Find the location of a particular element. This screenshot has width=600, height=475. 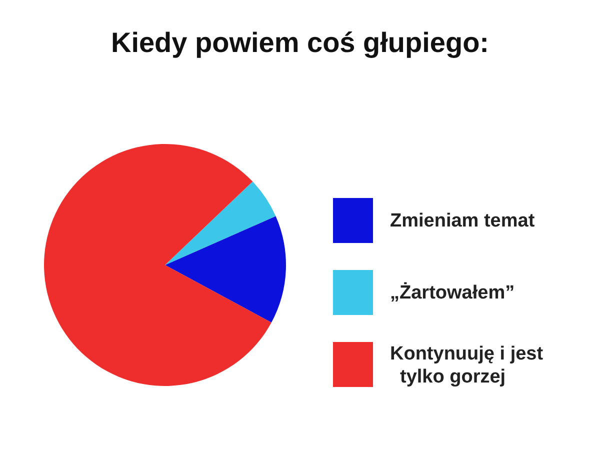

legend-label: Zmieniam temat is located at coordinates (463, 221).